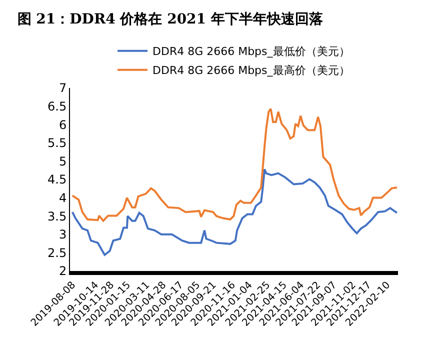  What do you see at coordinates (62, 271) in the screenshot?
I see `y-tick-label: 2` at bounding box center [62, 271].